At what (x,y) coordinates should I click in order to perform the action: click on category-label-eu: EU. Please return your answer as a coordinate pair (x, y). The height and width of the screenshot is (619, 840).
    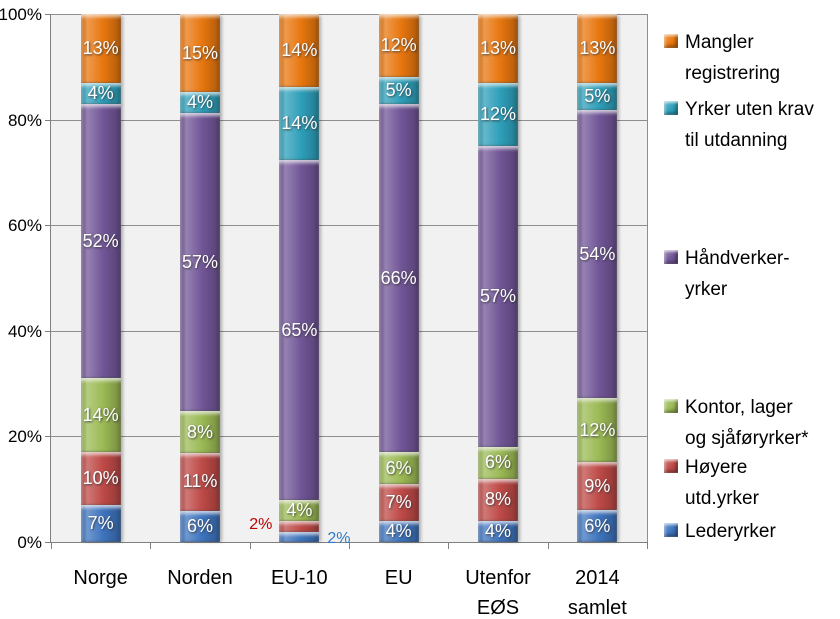
    Looking at the image, I should click on (398, 578).